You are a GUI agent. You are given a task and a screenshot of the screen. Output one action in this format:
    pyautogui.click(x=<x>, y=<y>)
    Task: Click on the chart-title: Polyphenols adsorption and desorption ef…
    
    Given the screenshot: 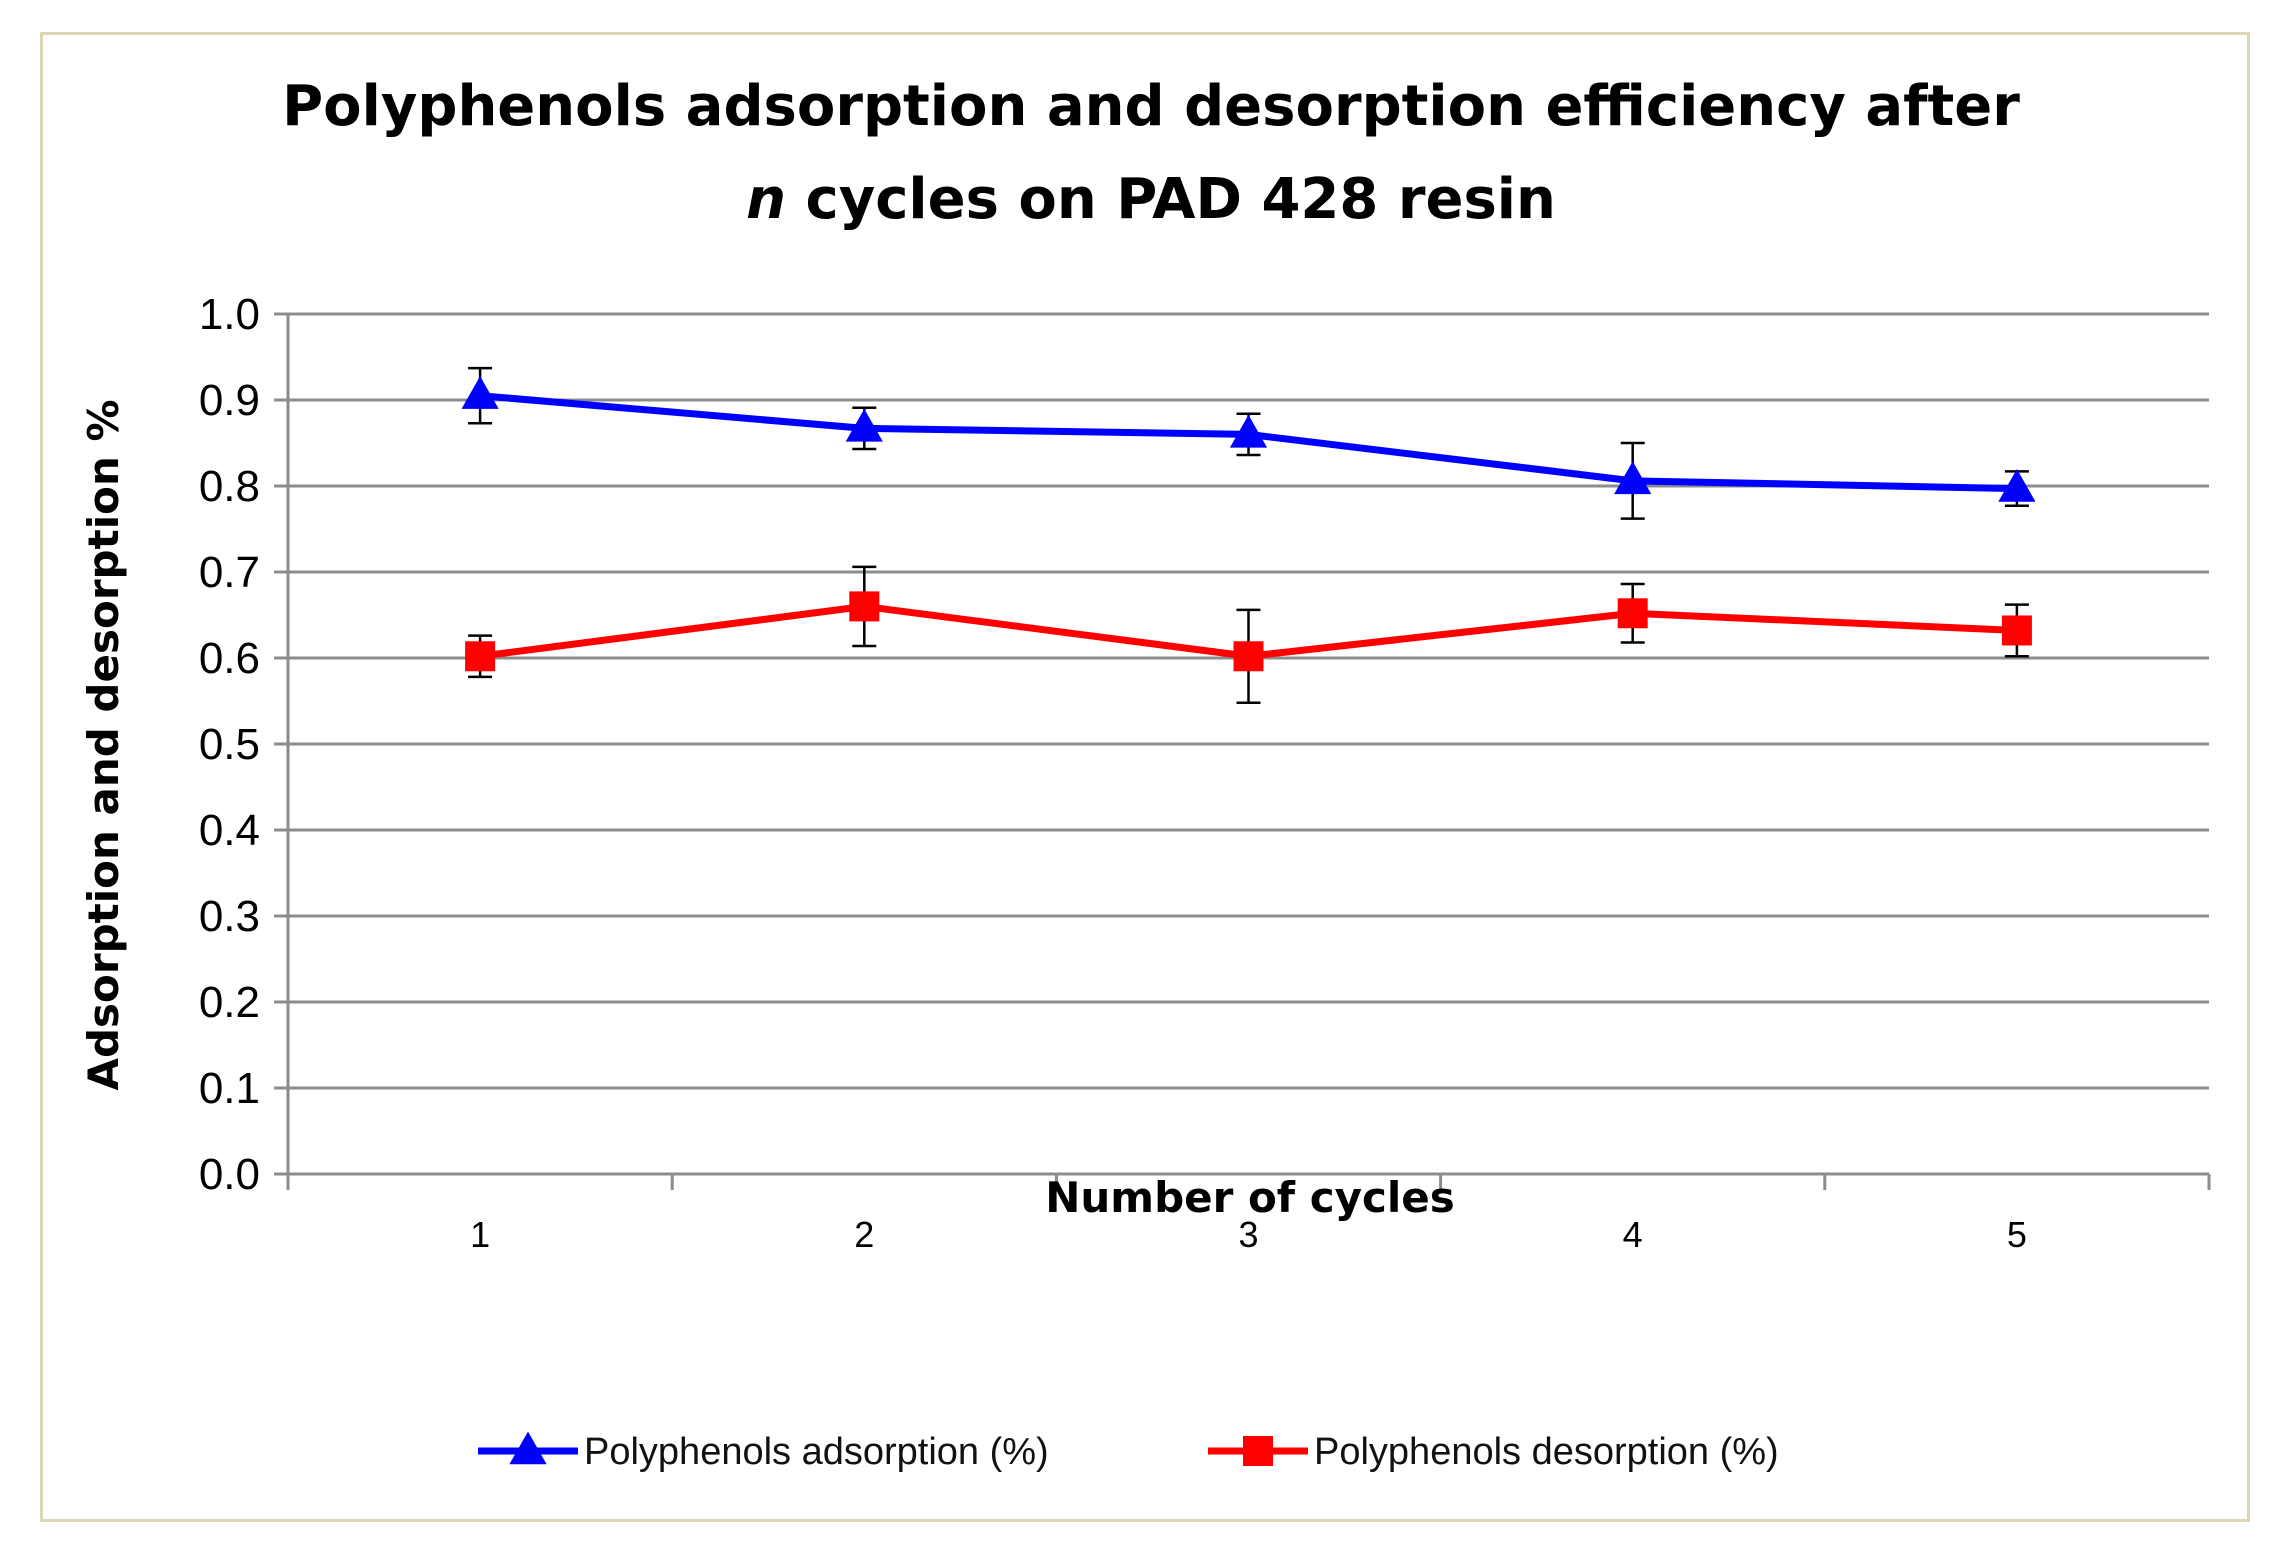 What is the action you would take?
    pyautogui.click(x=1151, y=153)
    